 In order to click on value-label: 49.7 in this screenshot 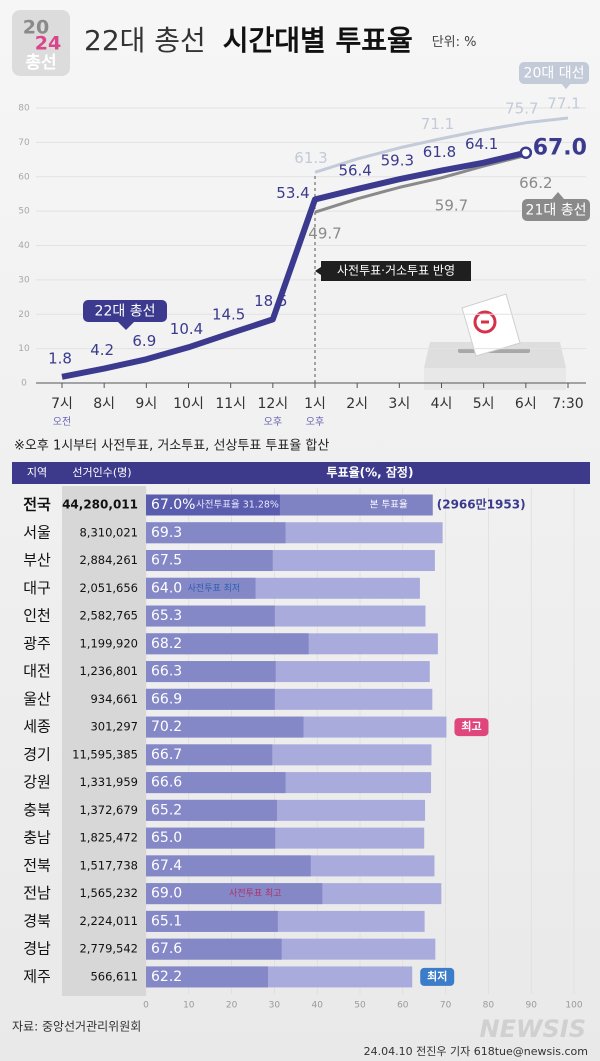, I will do `click(324, 234)`.